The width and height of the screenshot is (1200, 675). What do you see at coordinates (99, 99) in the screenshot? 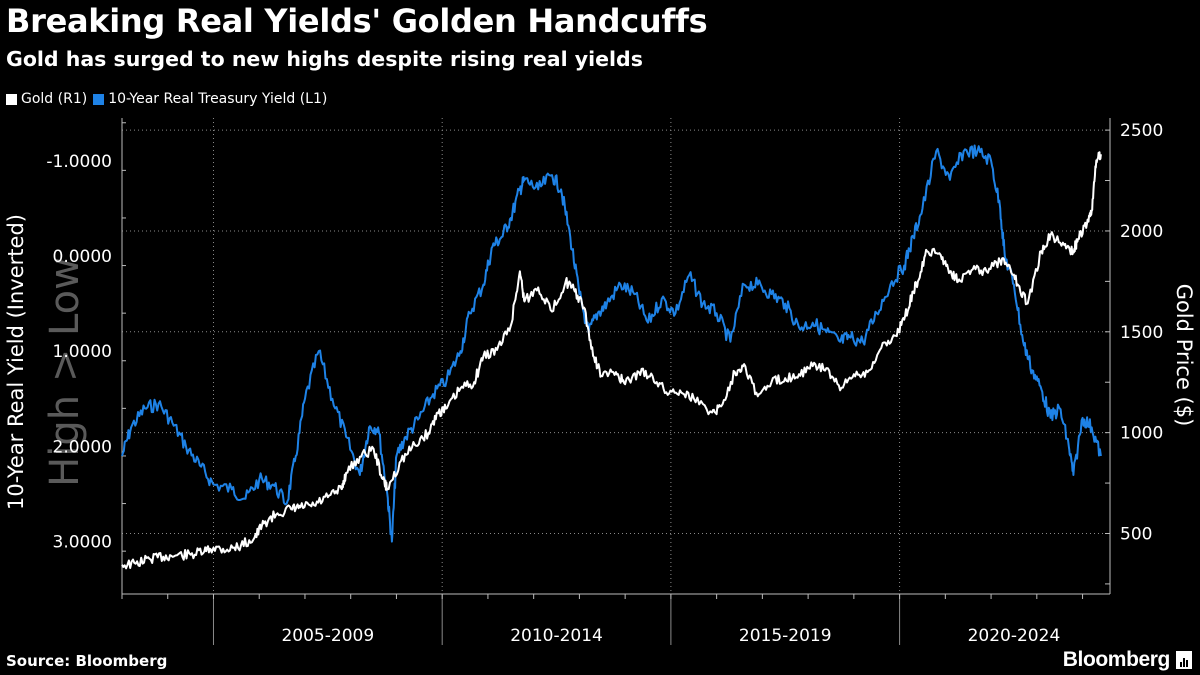
I see `legend-swatch-real-yield` at bounding box center [99, 99].